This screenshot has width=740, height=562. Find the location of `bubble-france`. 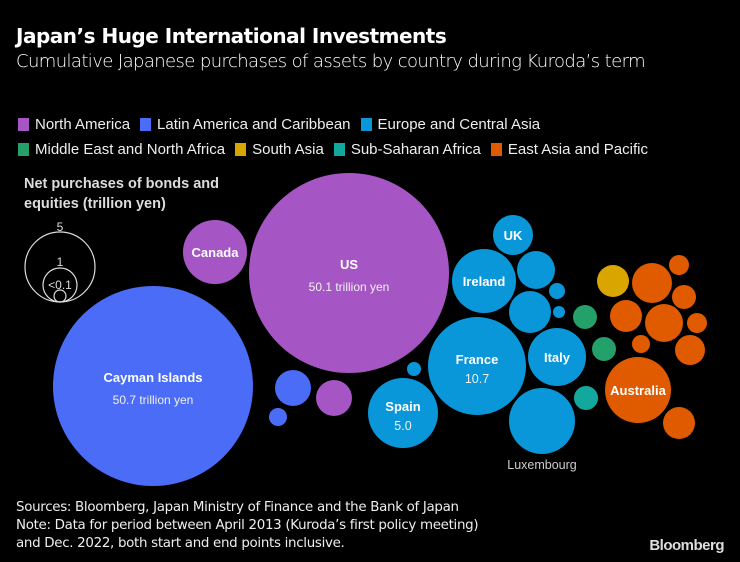

bubble-france is located at coordinates (477, 366).